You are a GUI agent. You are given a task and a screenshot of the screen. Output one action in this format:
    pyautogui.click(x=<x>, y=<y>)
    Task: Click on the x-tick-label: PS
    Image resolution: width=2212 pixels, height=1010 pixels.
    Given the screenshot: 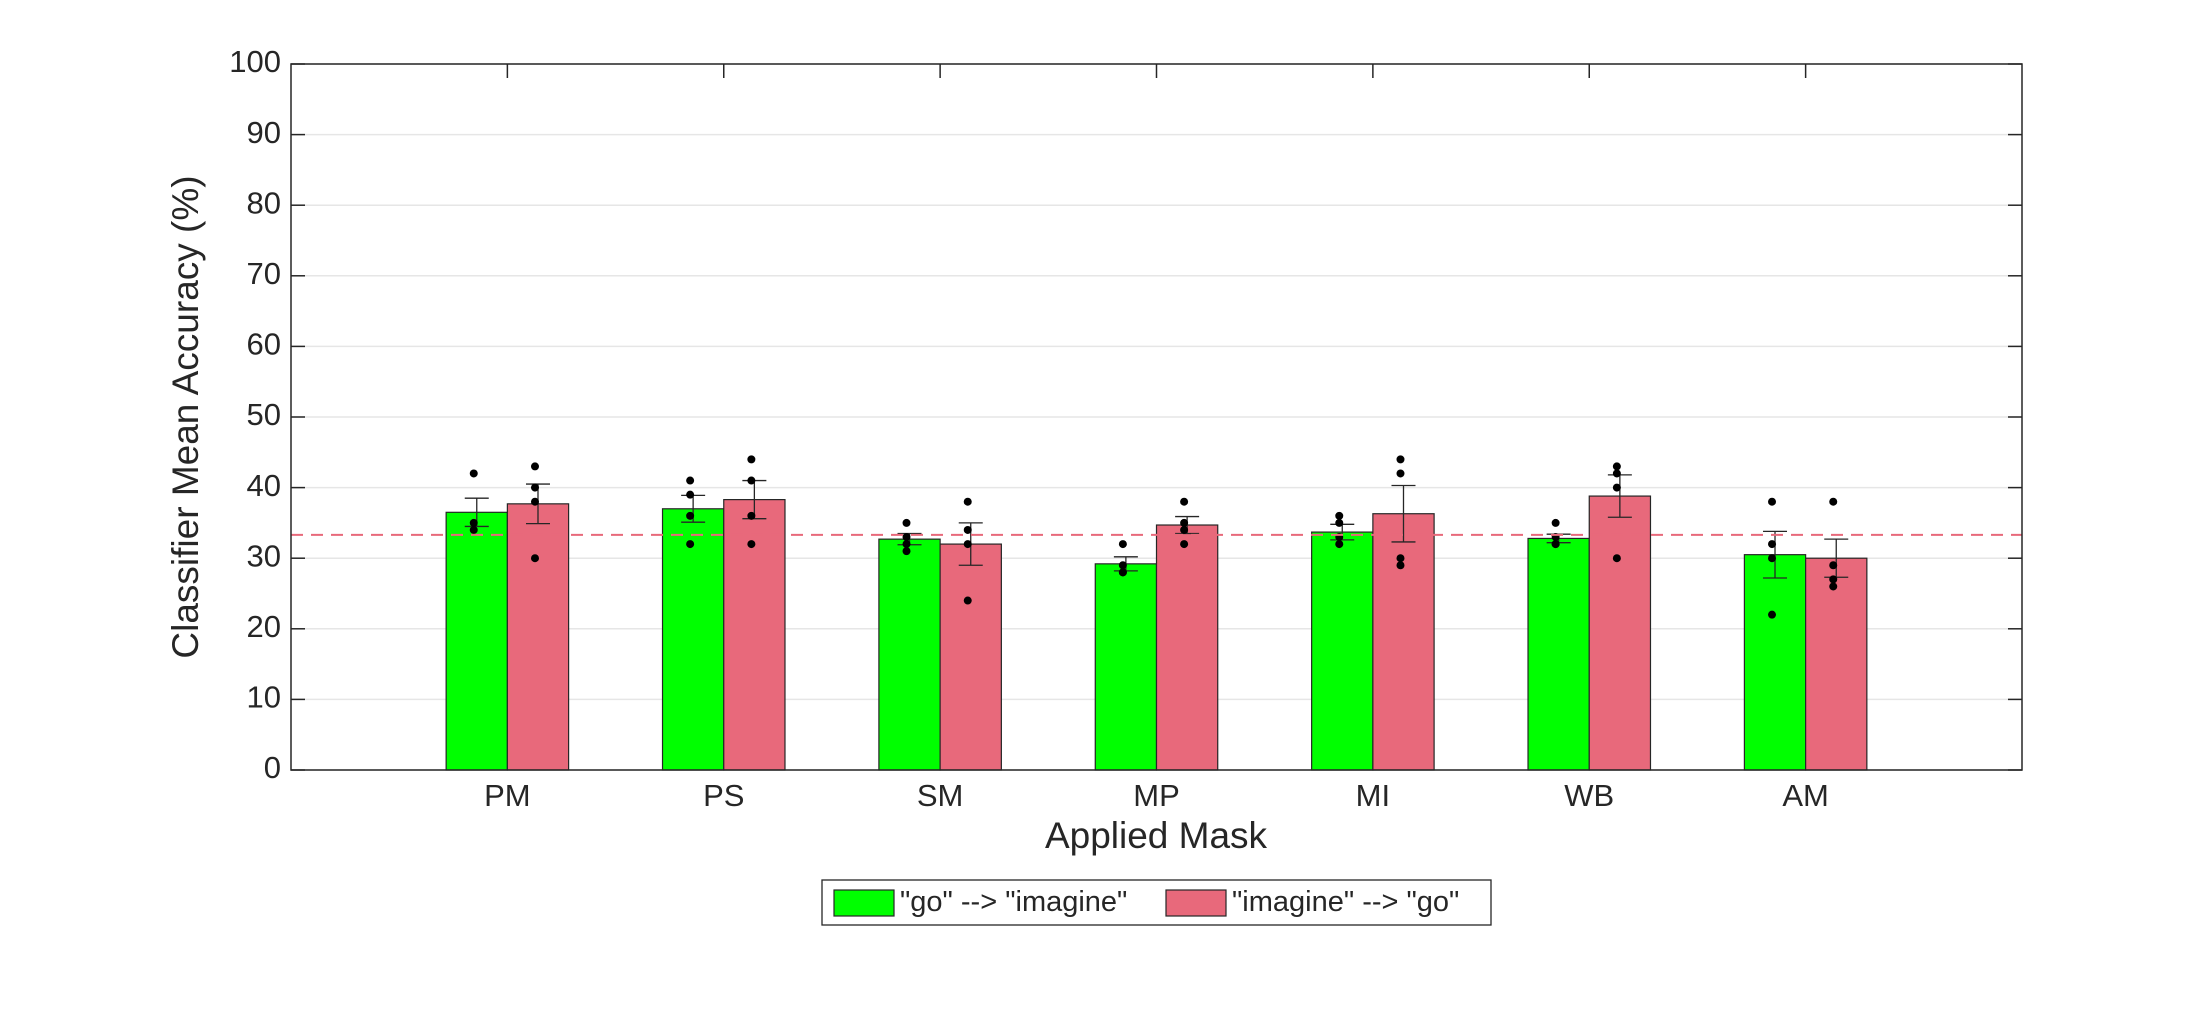 What is the action you would take?
    pyautogui.click(x=723, y=795)
    